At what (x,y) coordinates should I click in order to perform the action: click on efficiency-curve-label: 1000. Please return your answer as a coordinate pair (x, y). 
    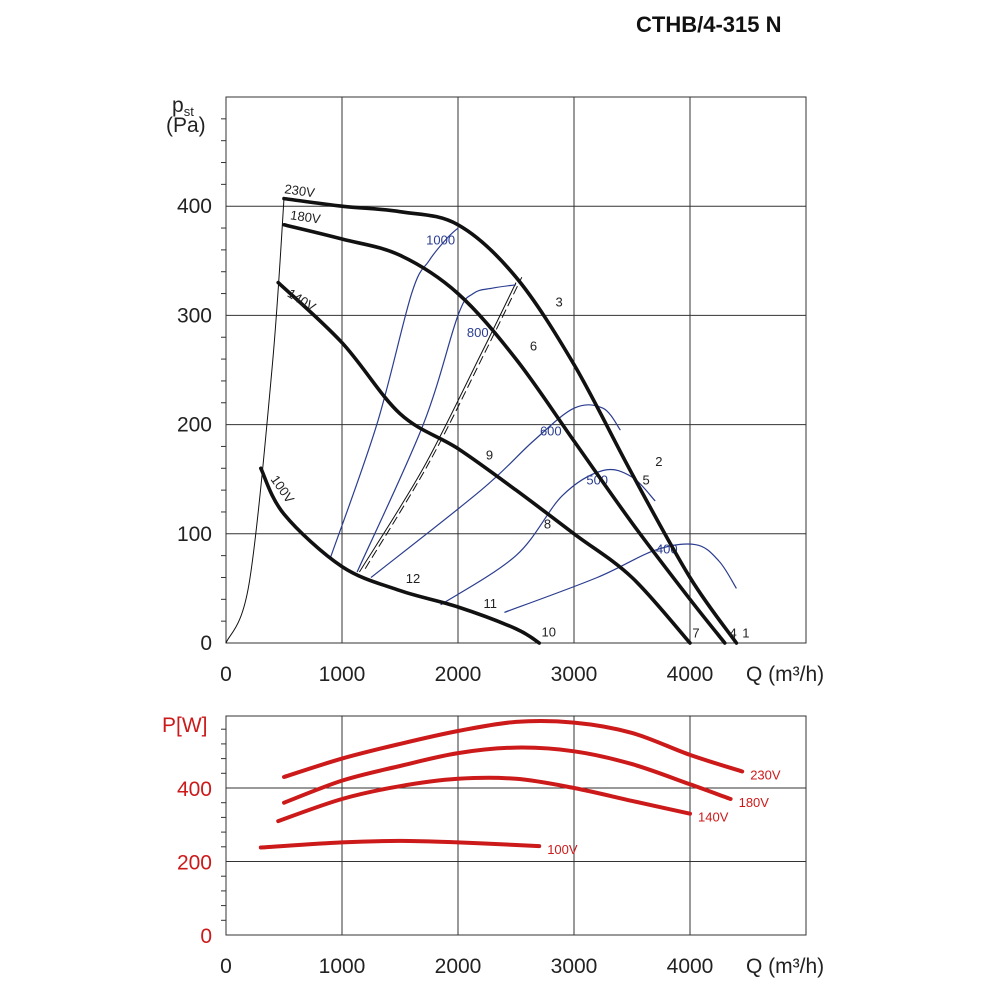
    Looking at the image, I should click on (440, 239).